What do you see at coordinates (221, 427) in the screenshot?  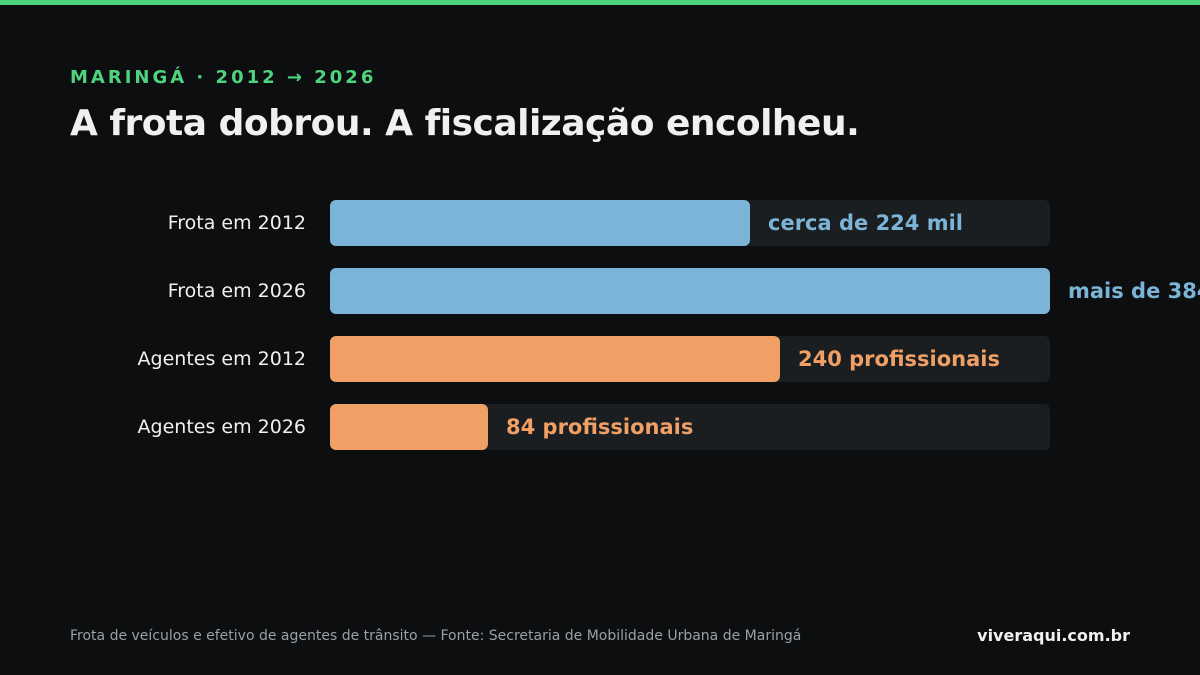 I see `category-label-agentes-em-2026: Agentes em 2026` at bounding box center [221, 427].